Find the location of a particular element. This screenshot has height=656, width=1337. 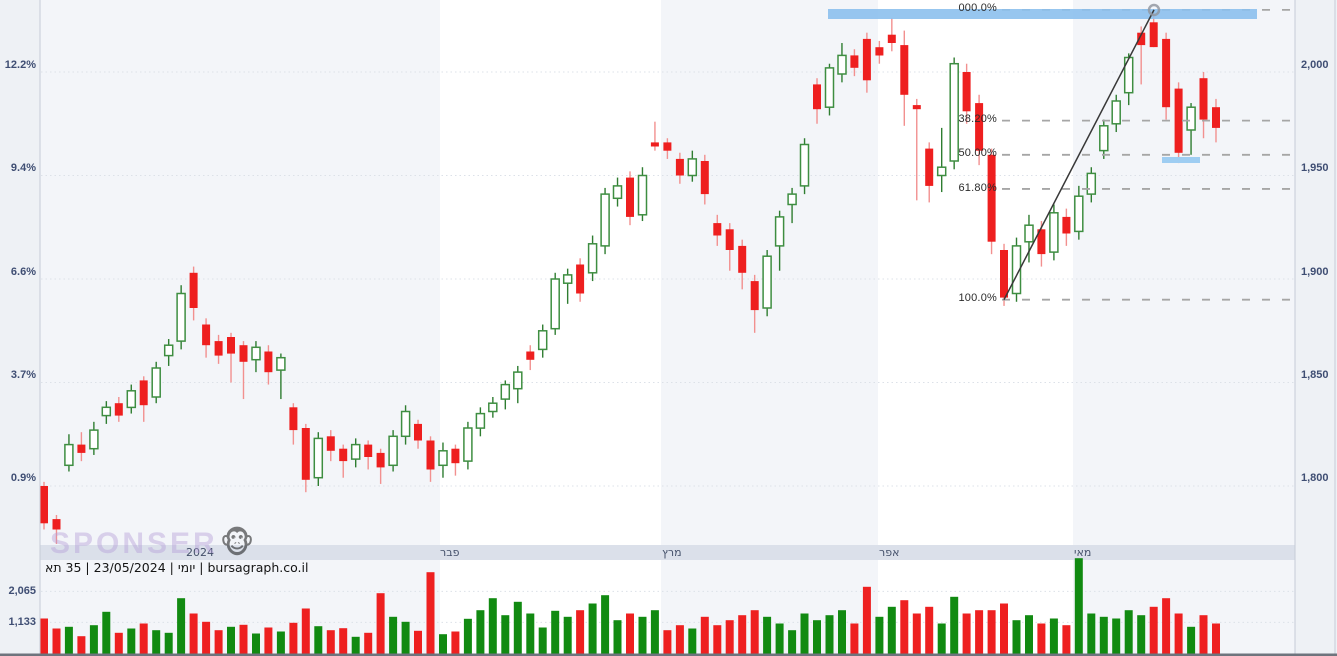

right-axis-tick: 1,950 is located at coordinates (1315, 168).